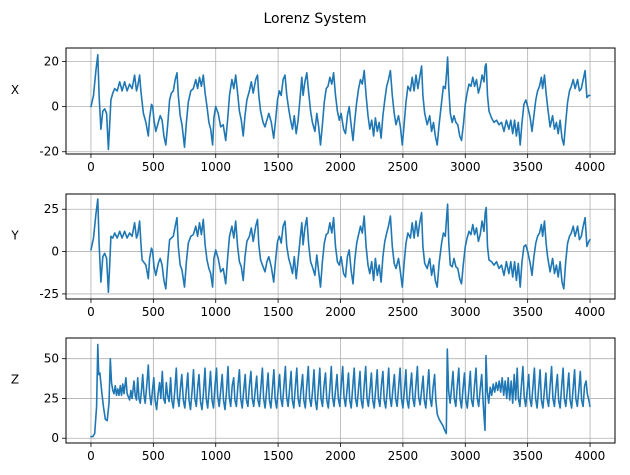 This screenshot has width=630, height=475. What do you see at coordinates (314, 19) in the screenshot?
I see `chart-title: Lorenz System` at bounding box center [314, 19].